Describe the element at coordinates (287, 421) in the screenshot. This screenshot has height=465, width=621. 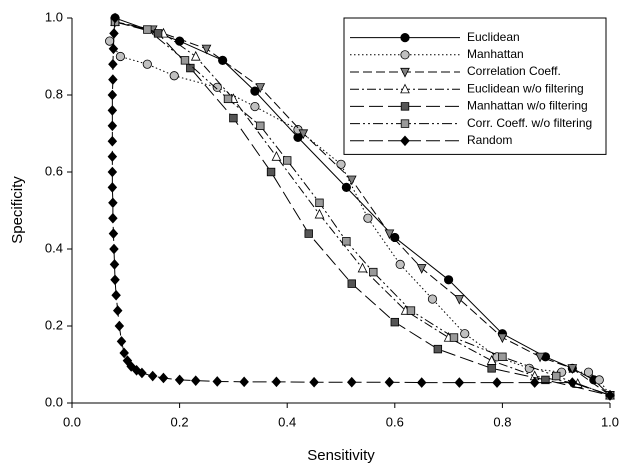
I see `x-tick-label: 0.4` at that location.